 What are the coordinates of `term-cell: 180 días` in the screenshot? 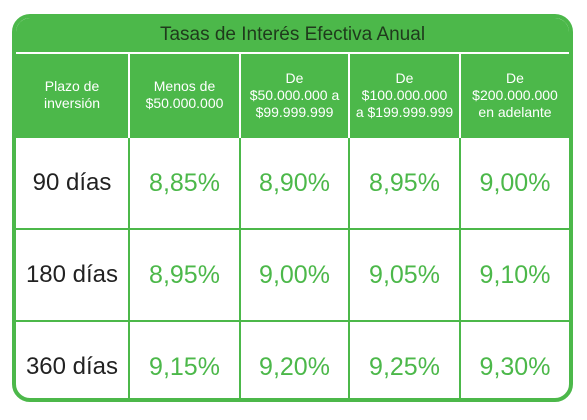 It's located at (72, 274).